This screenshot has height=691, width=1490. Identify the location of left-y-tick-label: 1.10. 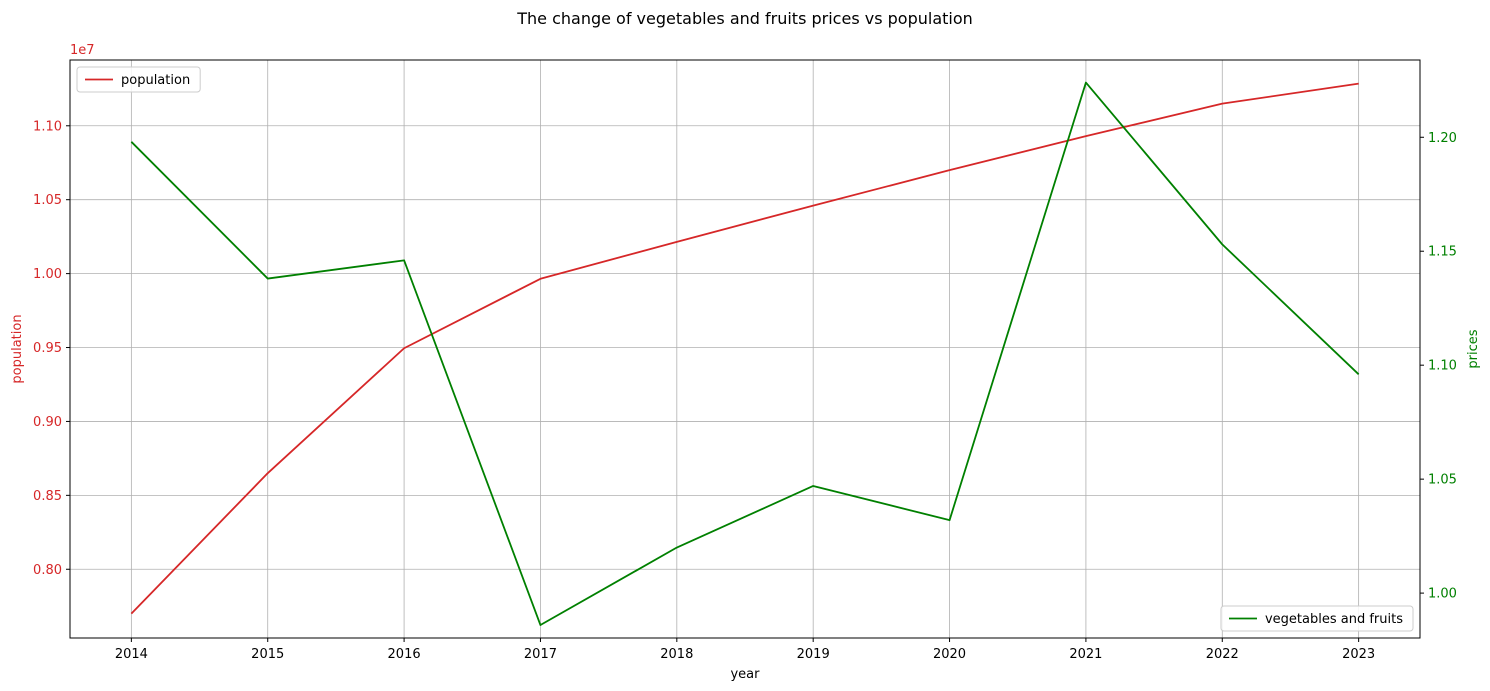
(47, 126).